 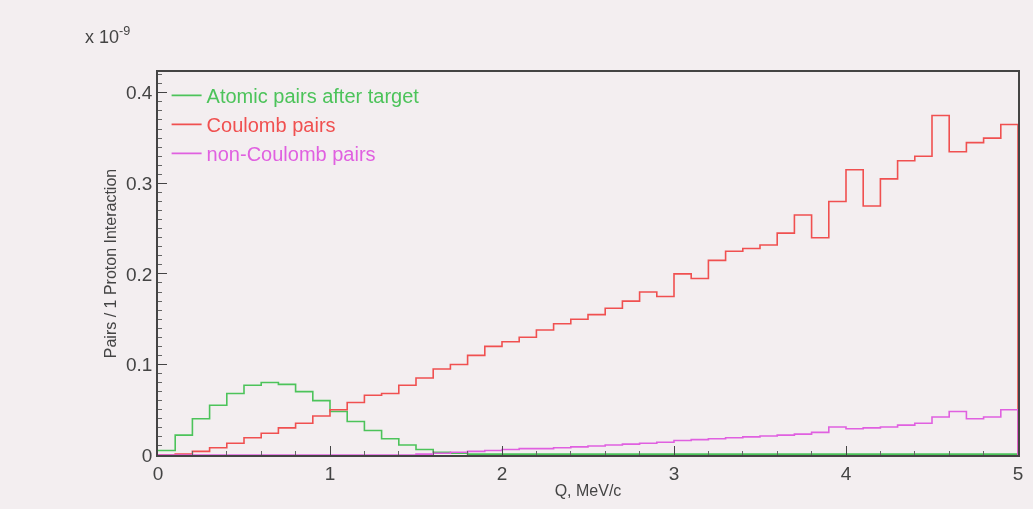 What do you see at coordinates (147, 455) in the screenshot?
I see `y-tick-label: 0` at bounding box center [147, 455].